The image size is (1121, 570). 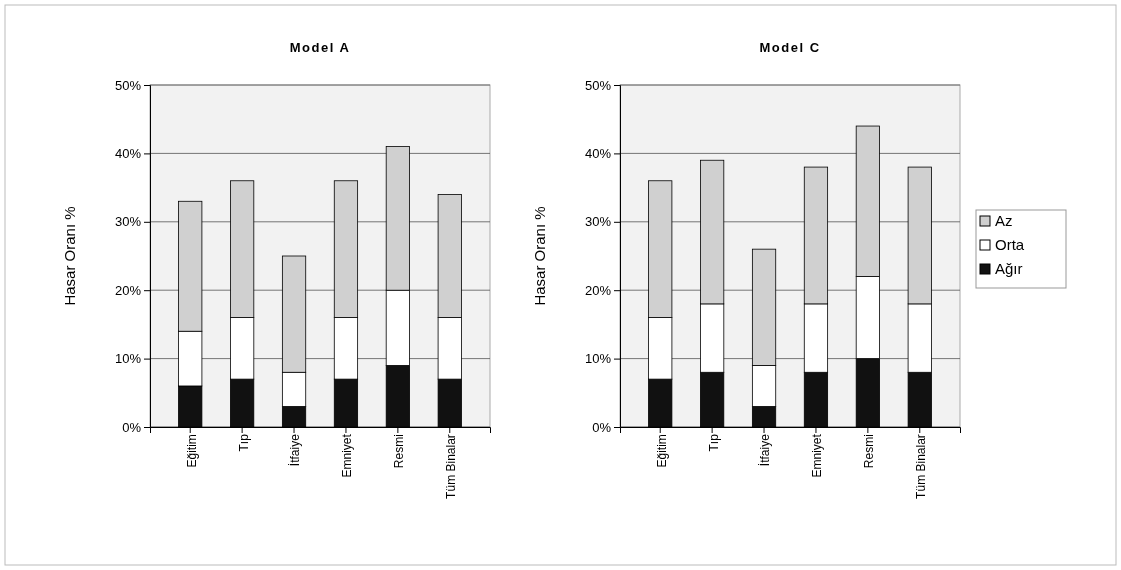 What do you see at coordinates (320, 47) in the screenshot?
I see `chart-title: Model A` at bounding box center [320, 47].